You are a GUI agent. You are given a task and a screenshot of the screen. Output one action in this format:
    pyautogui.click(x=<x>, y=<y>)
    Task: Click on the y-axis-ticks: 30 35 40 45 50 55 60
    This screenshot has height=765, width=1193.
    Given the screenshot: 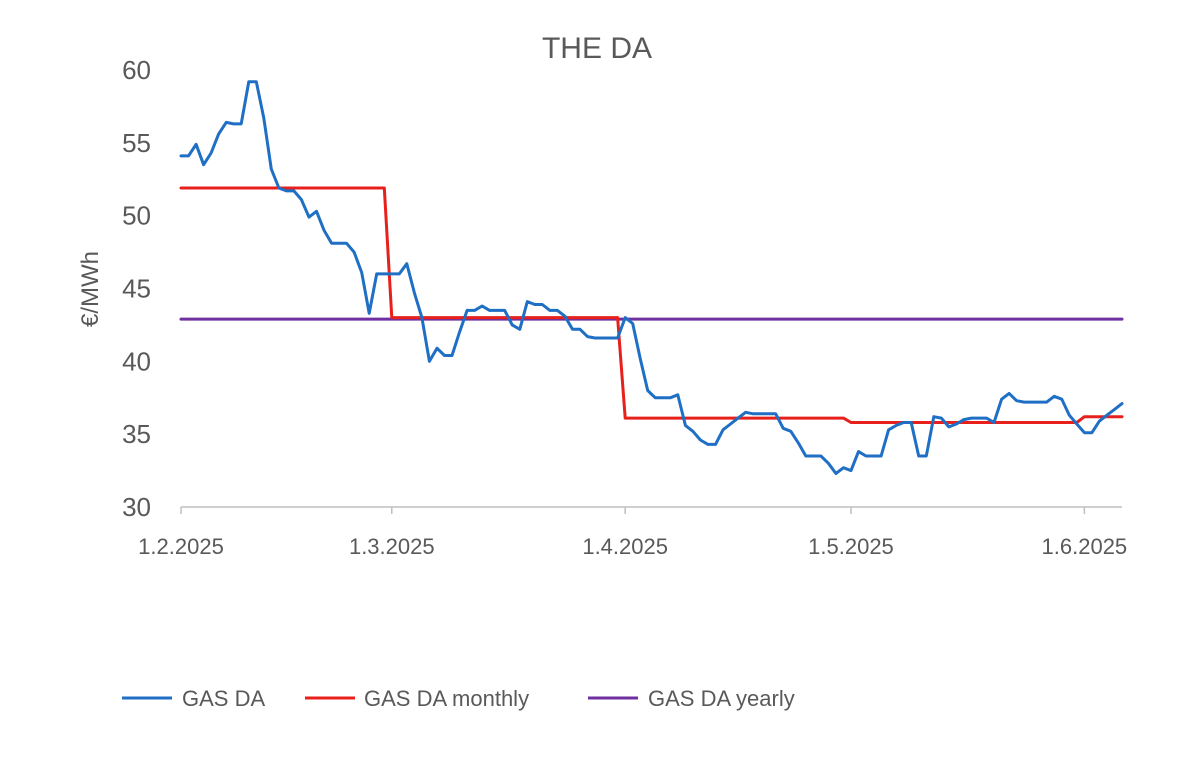 What is the action you would take?
    pyautogui.click(x=136, y=288)
    